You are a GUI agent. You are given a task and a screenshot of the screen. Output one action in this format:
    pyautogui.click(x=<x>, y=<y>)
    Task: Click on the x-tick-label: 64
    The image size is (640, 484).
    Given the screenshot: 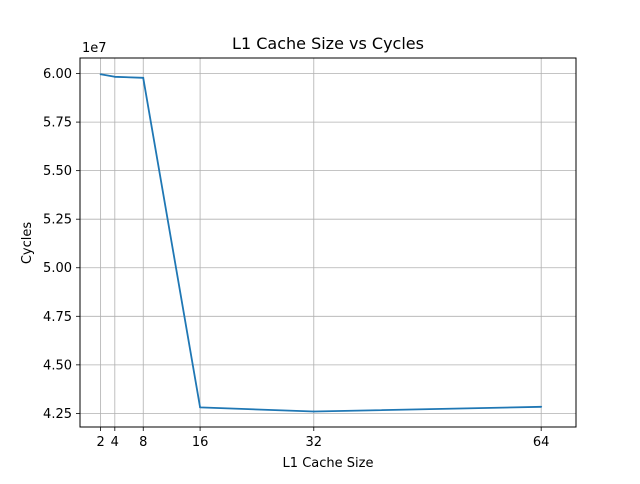 What is the action you would take?
    pyautogui.click(x=541, y=442)
    